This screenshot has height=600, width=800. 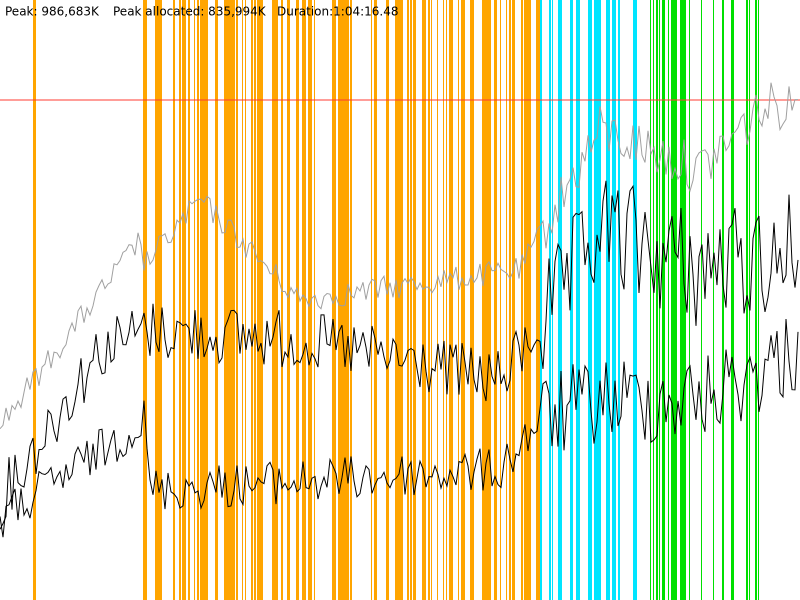 I want to click on peak-label: Peak: 986,683K, so click(x=52, y=12).